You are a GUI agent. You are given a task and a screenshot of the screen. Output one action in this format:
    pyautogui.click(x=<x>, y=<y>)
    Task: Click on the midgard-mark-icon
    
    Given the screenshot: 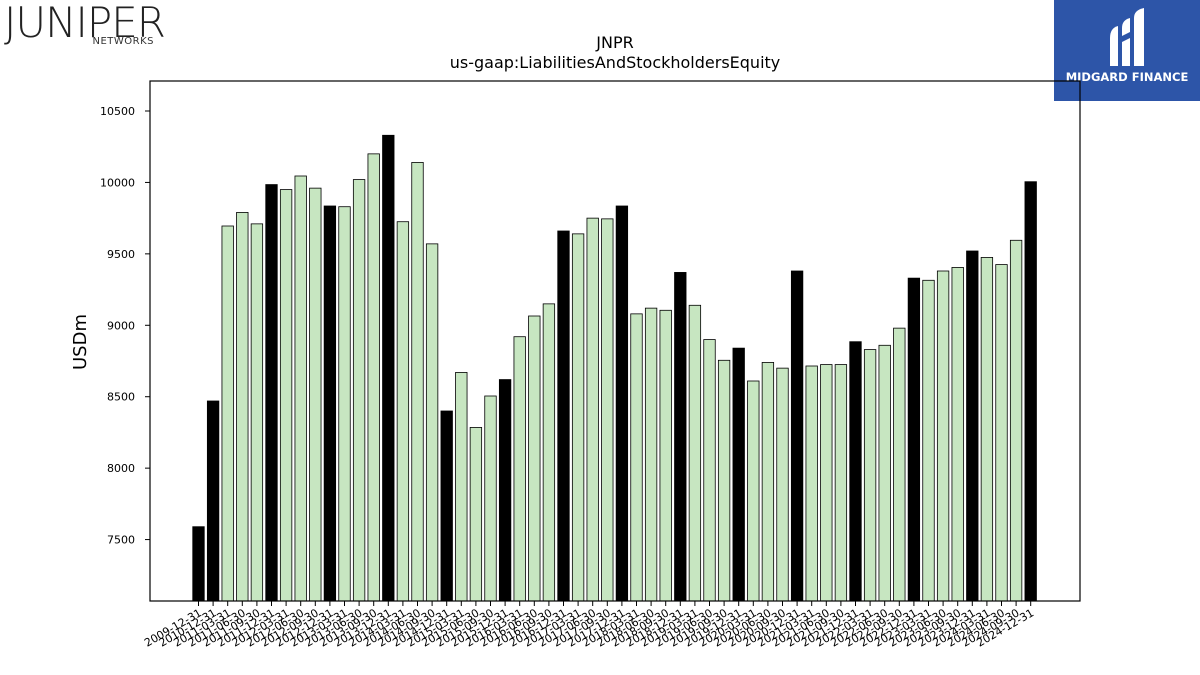 What is the action you would take?
    pyautogui.click(x=1127, y=37)
    